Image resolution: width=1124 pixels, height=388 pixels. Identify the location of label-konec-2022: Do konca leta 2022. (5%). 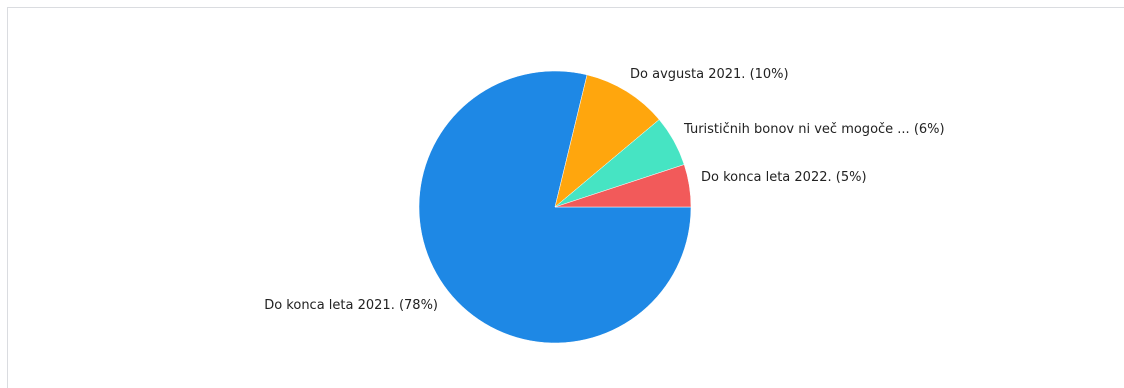
(784, 177).